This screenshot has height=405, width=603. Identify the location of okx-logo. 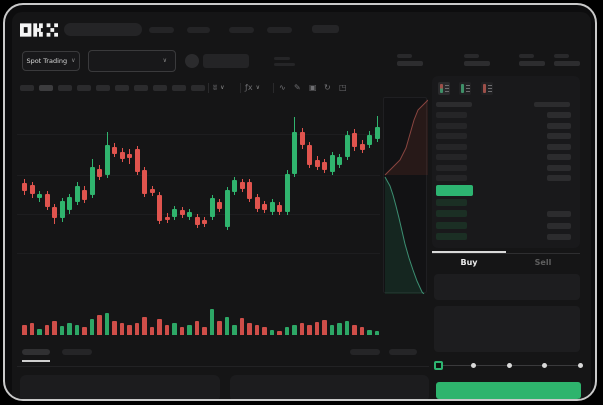
(39, 29).